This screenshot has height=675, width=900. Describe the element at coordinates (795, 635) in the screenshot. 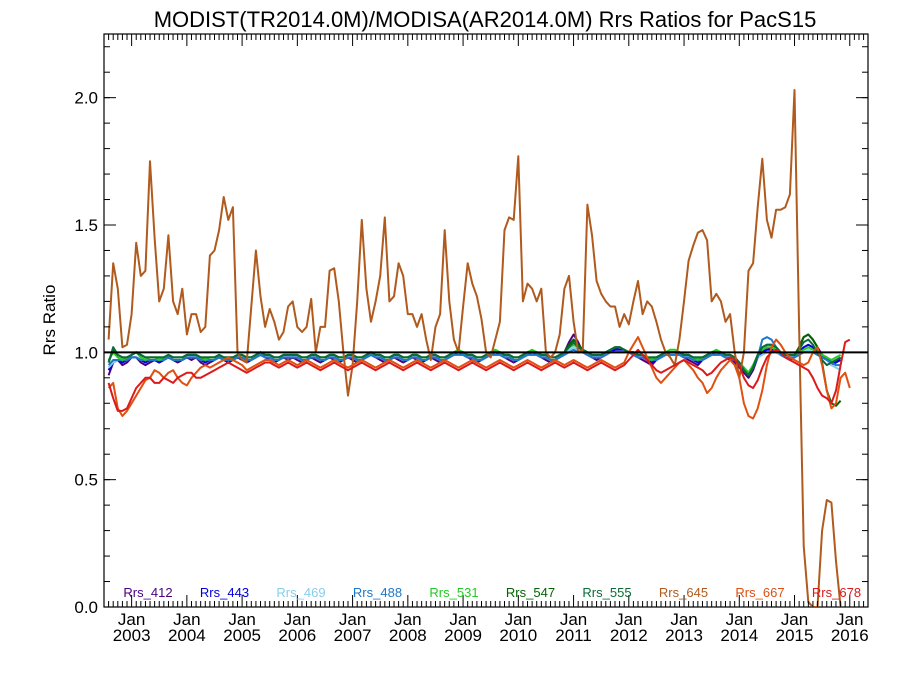

I see `x-tick-label-year: 2015` at that location.